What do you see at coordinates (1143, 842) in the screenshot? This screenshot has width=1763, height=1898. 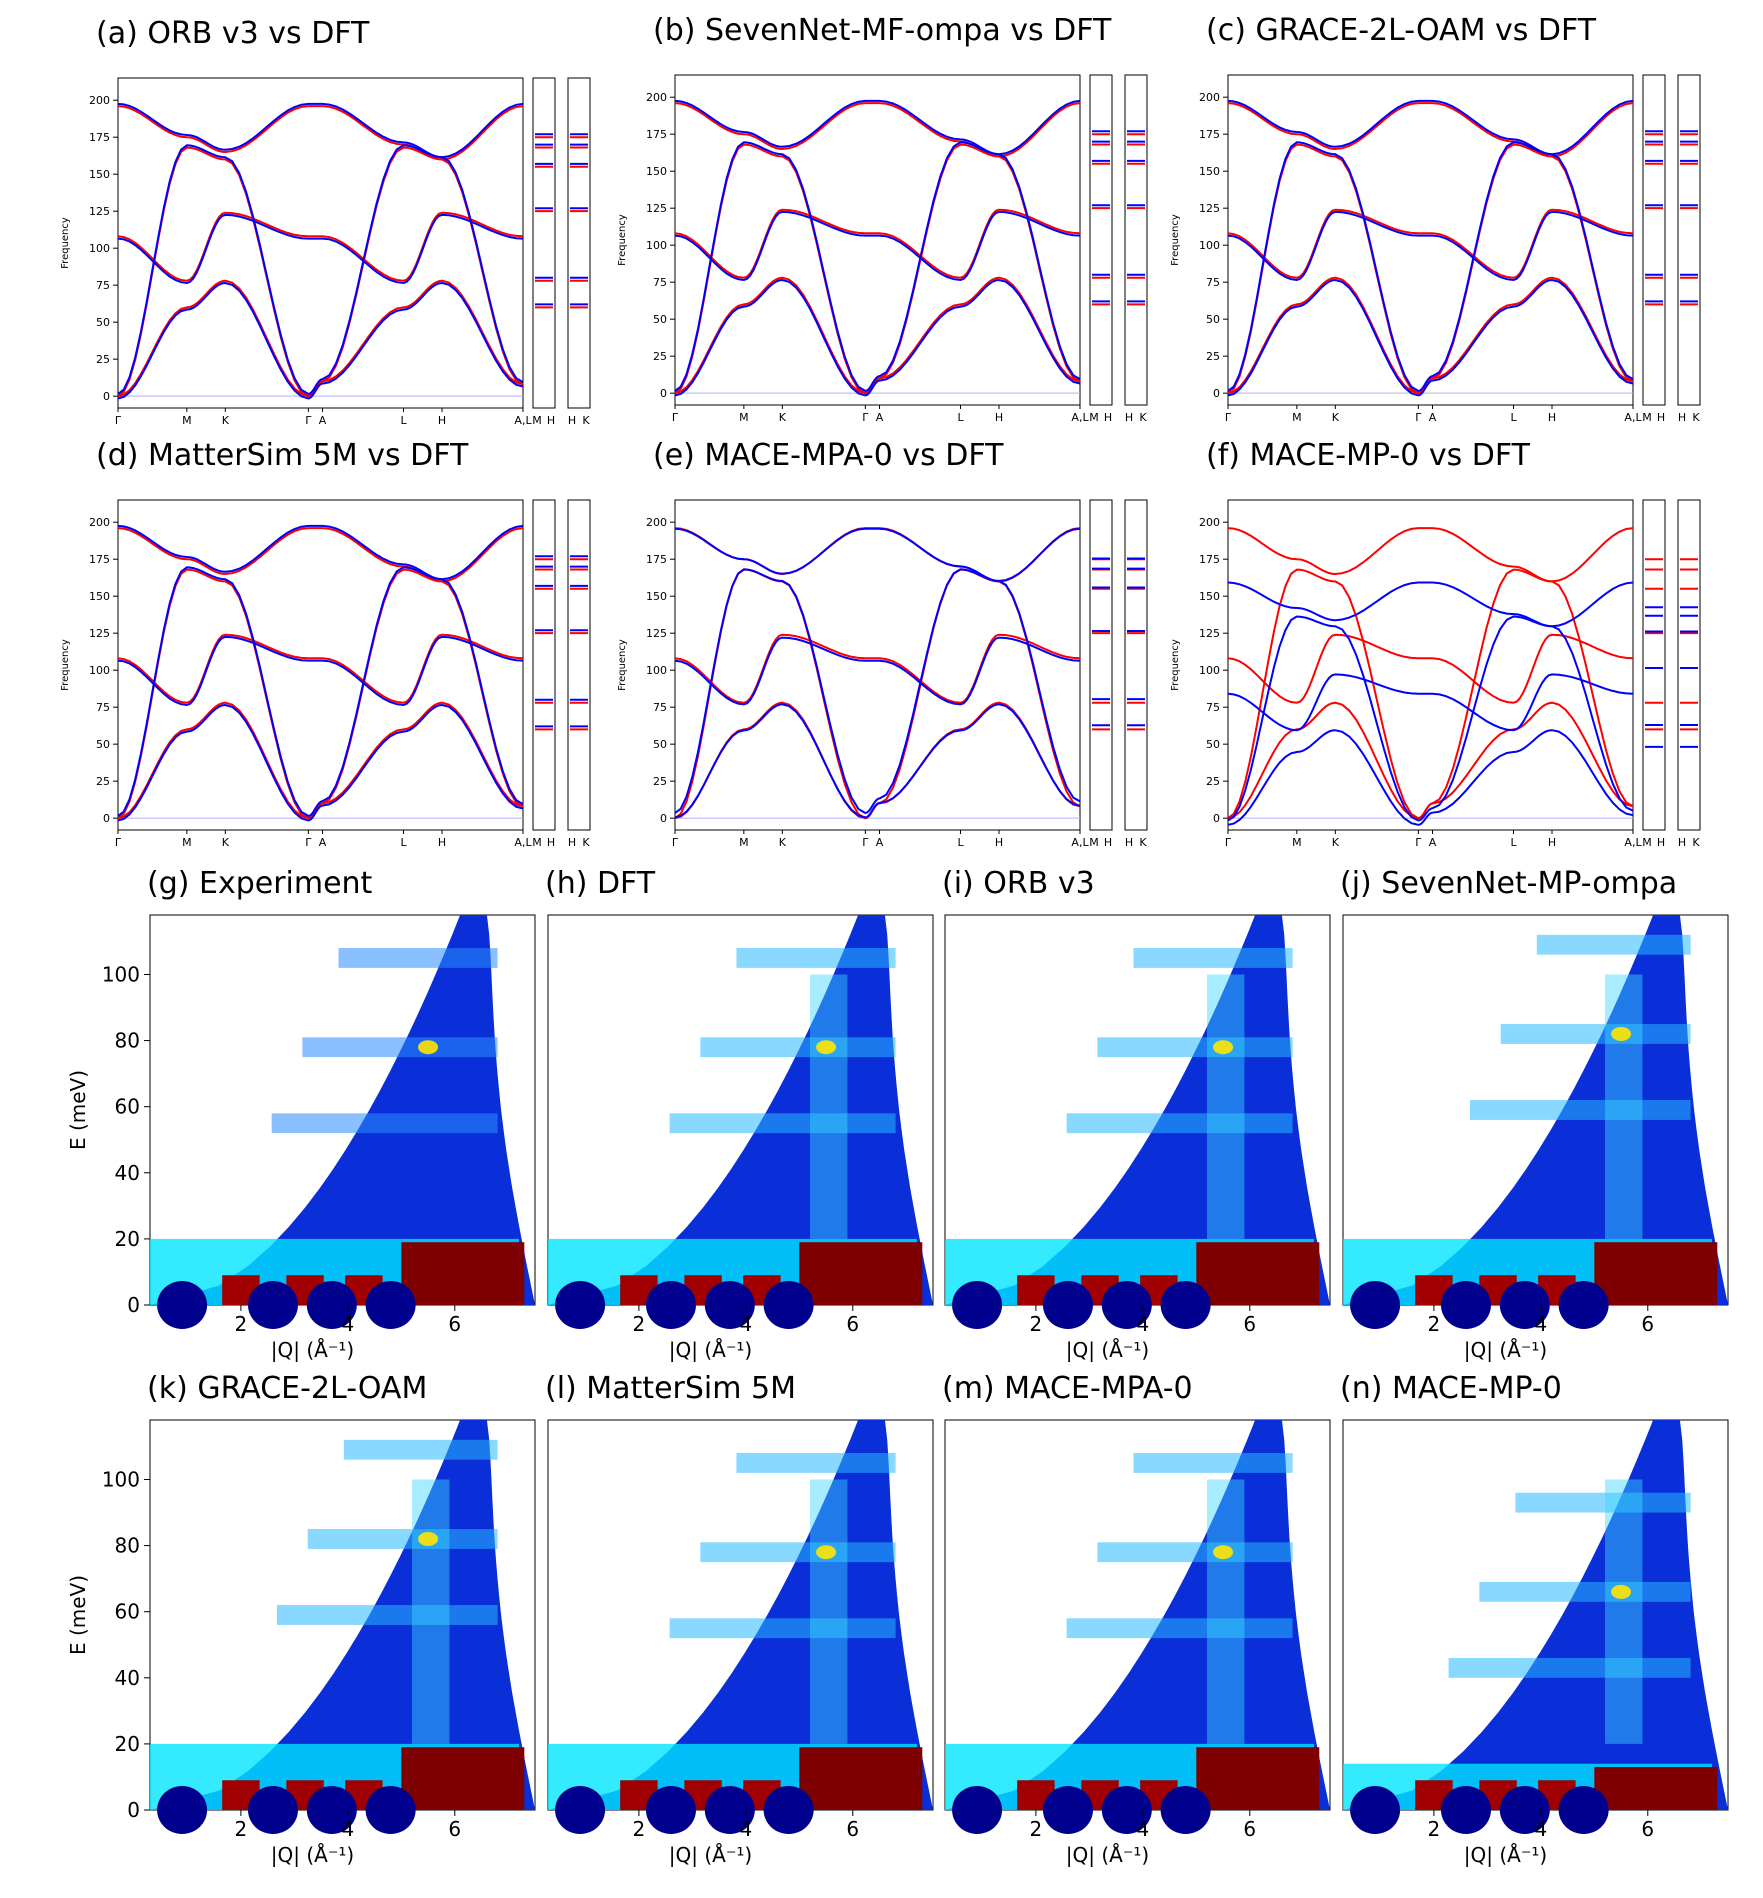 I see `side-path-label: K` at bounding box center [1143, 842].